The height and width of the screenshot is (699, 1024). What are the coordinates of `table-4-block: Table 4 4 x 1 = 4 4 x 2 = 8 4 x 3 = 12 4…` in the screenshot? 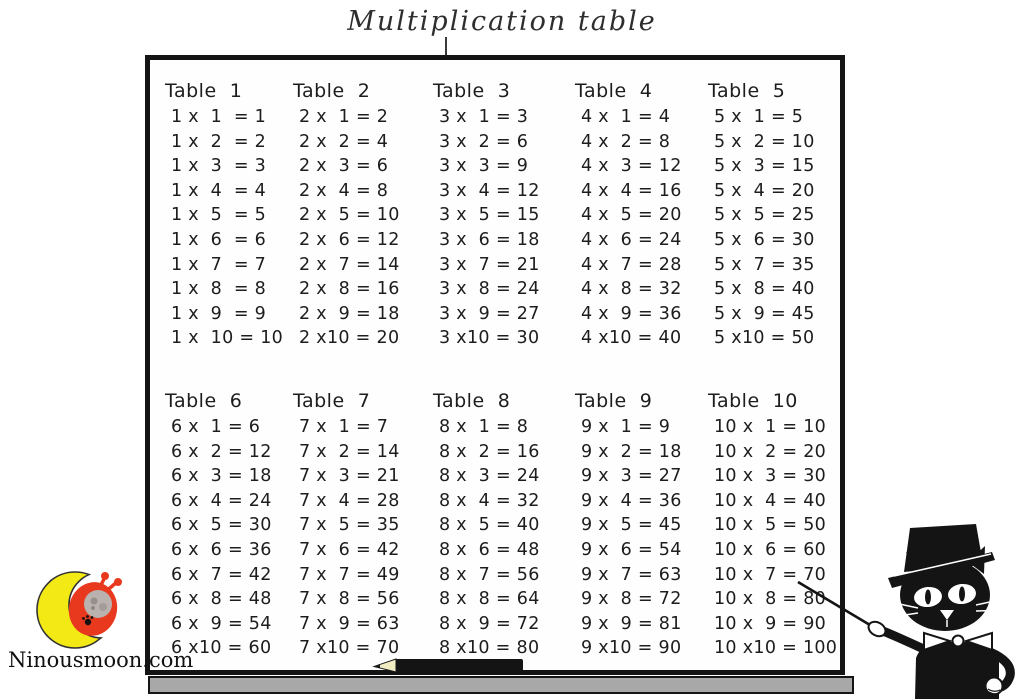 It's located at (628, 215).